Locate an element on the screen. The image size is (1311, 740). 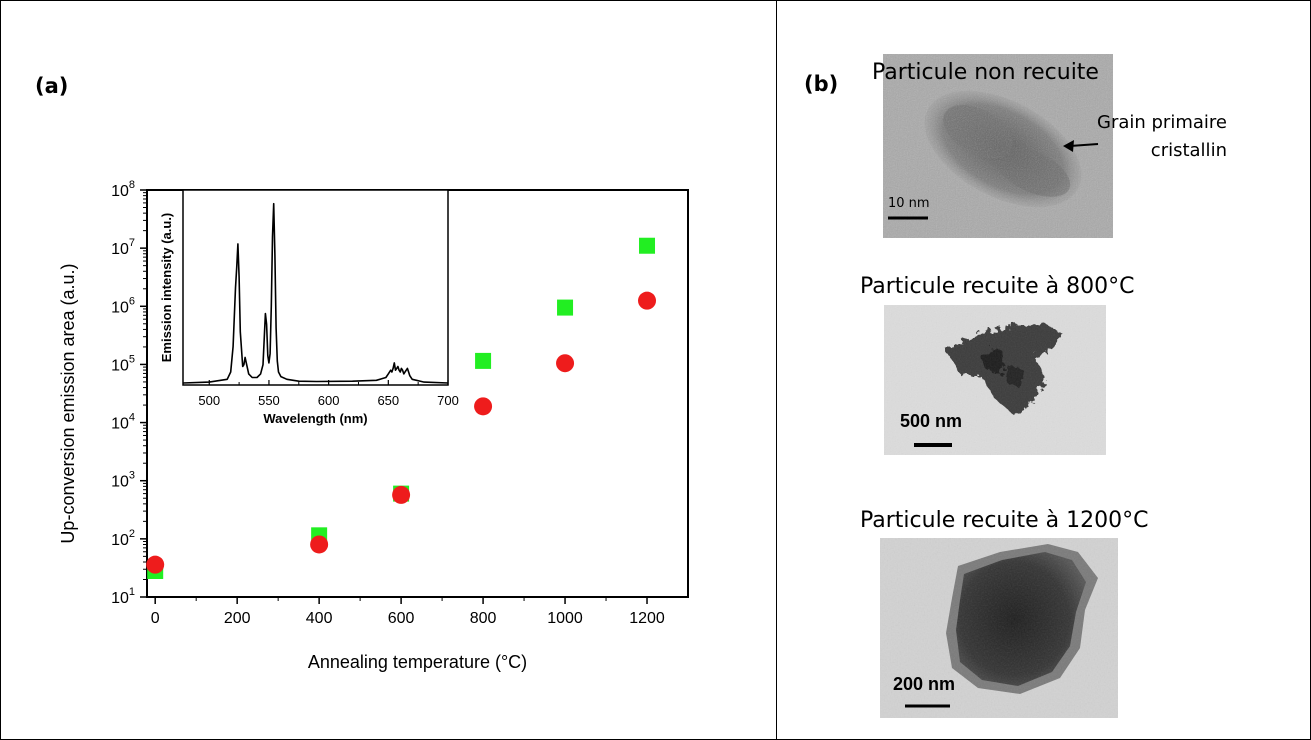
y-tick-label: 10⁷ is located at coordinates (123, 247).